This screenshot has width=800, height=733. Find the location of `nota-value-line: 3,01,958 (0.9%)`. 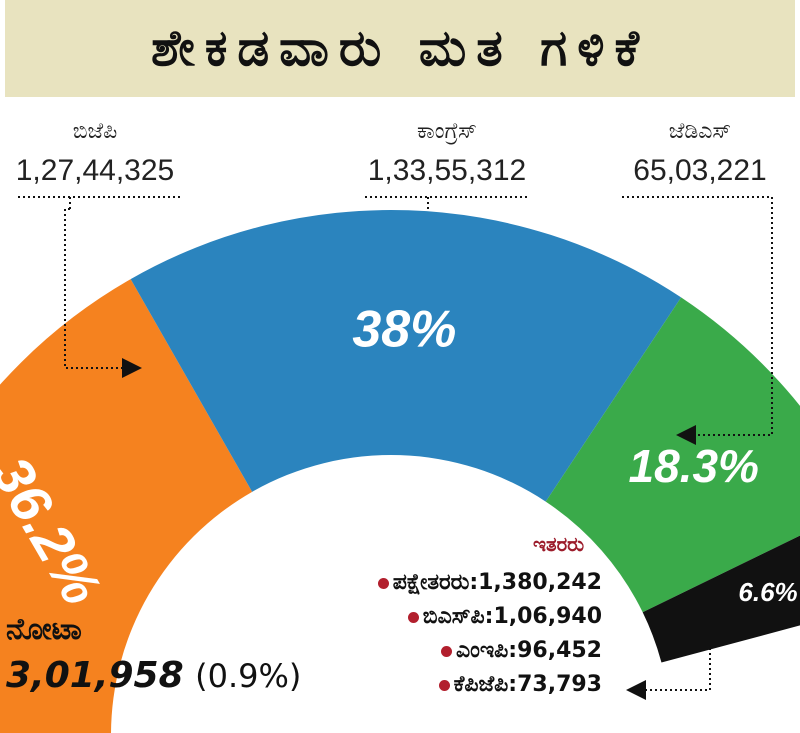

nota-value-line: 3,01,958 (0.9%) is located at coordinates (153, 675).